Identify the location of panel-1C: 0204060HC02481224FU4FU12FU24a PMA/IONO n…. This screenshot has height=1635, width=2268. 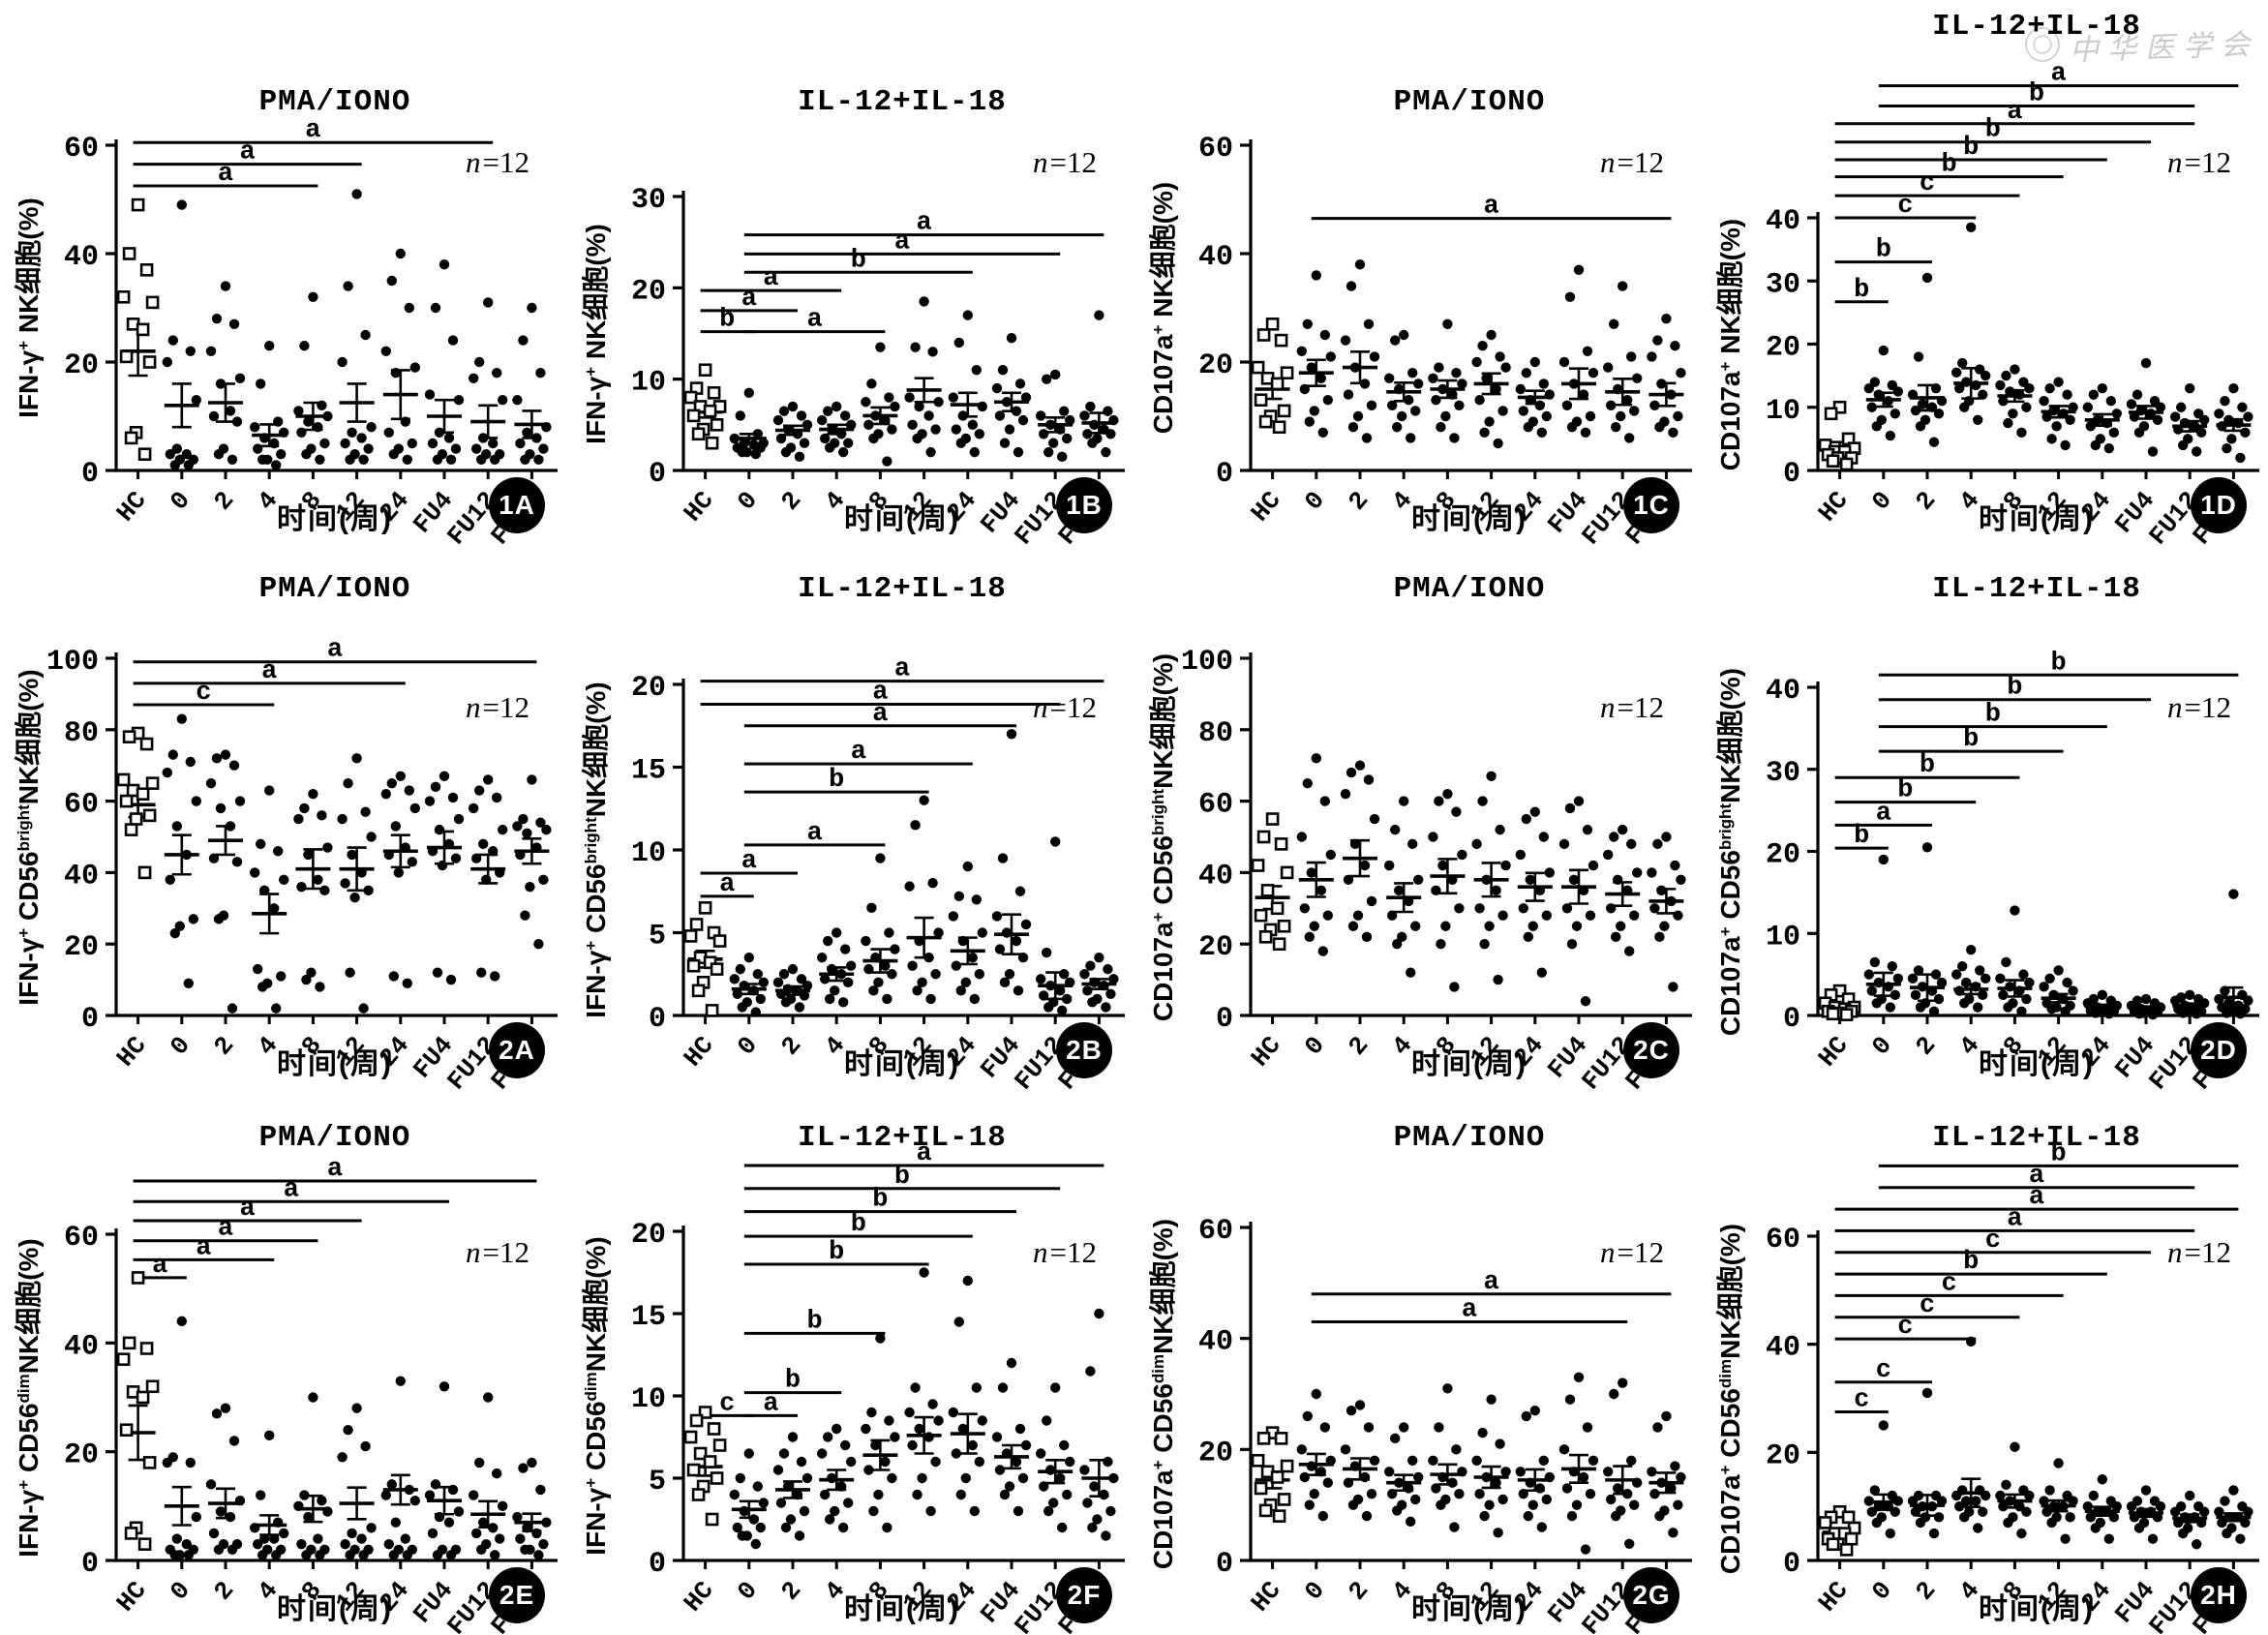
(1417, 272).